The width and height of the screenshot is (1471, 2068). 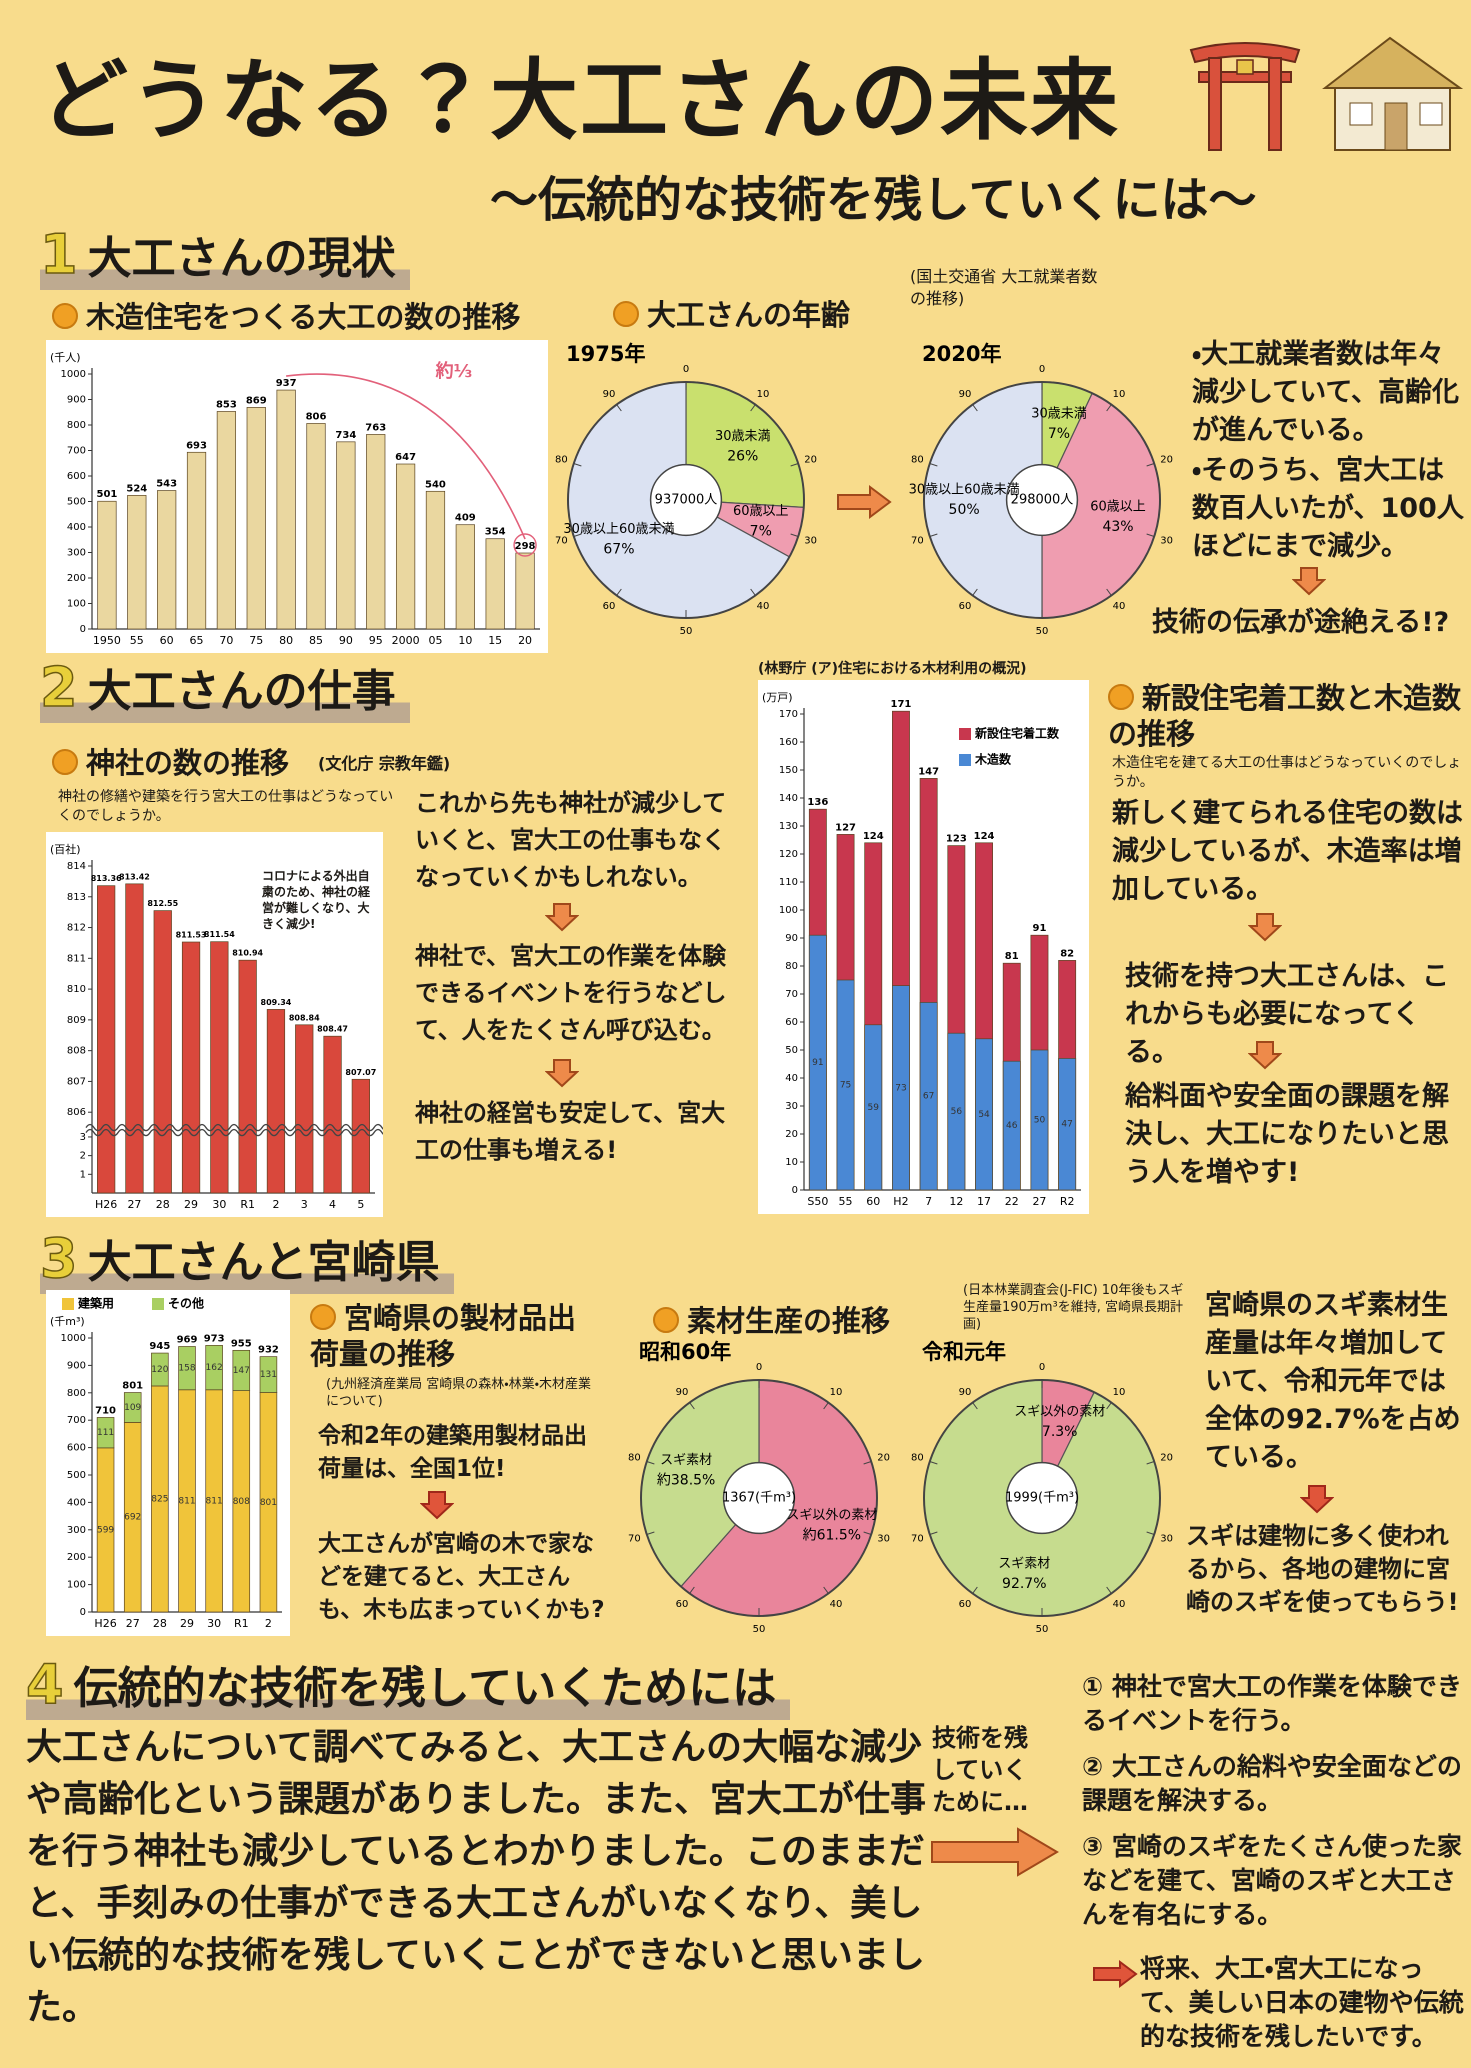 What do you see at coordinates (286, 640) in the screenshot?
I see `x-tick-label: 80` at bounding box center [286, 640].